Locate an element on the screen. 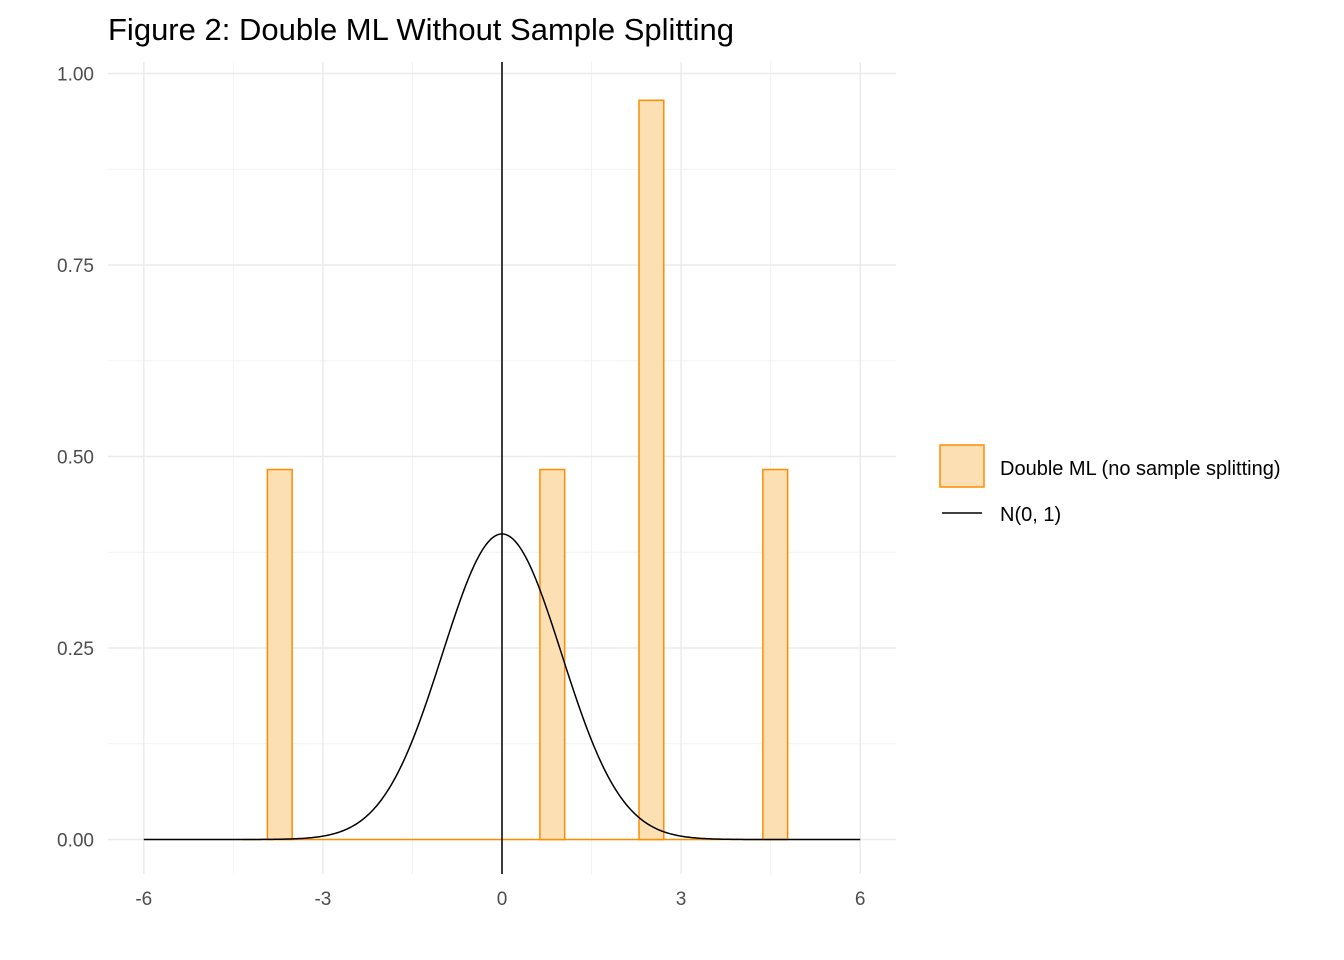 The image size is (1344, 960). x-tick-label: 0 is located at coordinates (502, 899).